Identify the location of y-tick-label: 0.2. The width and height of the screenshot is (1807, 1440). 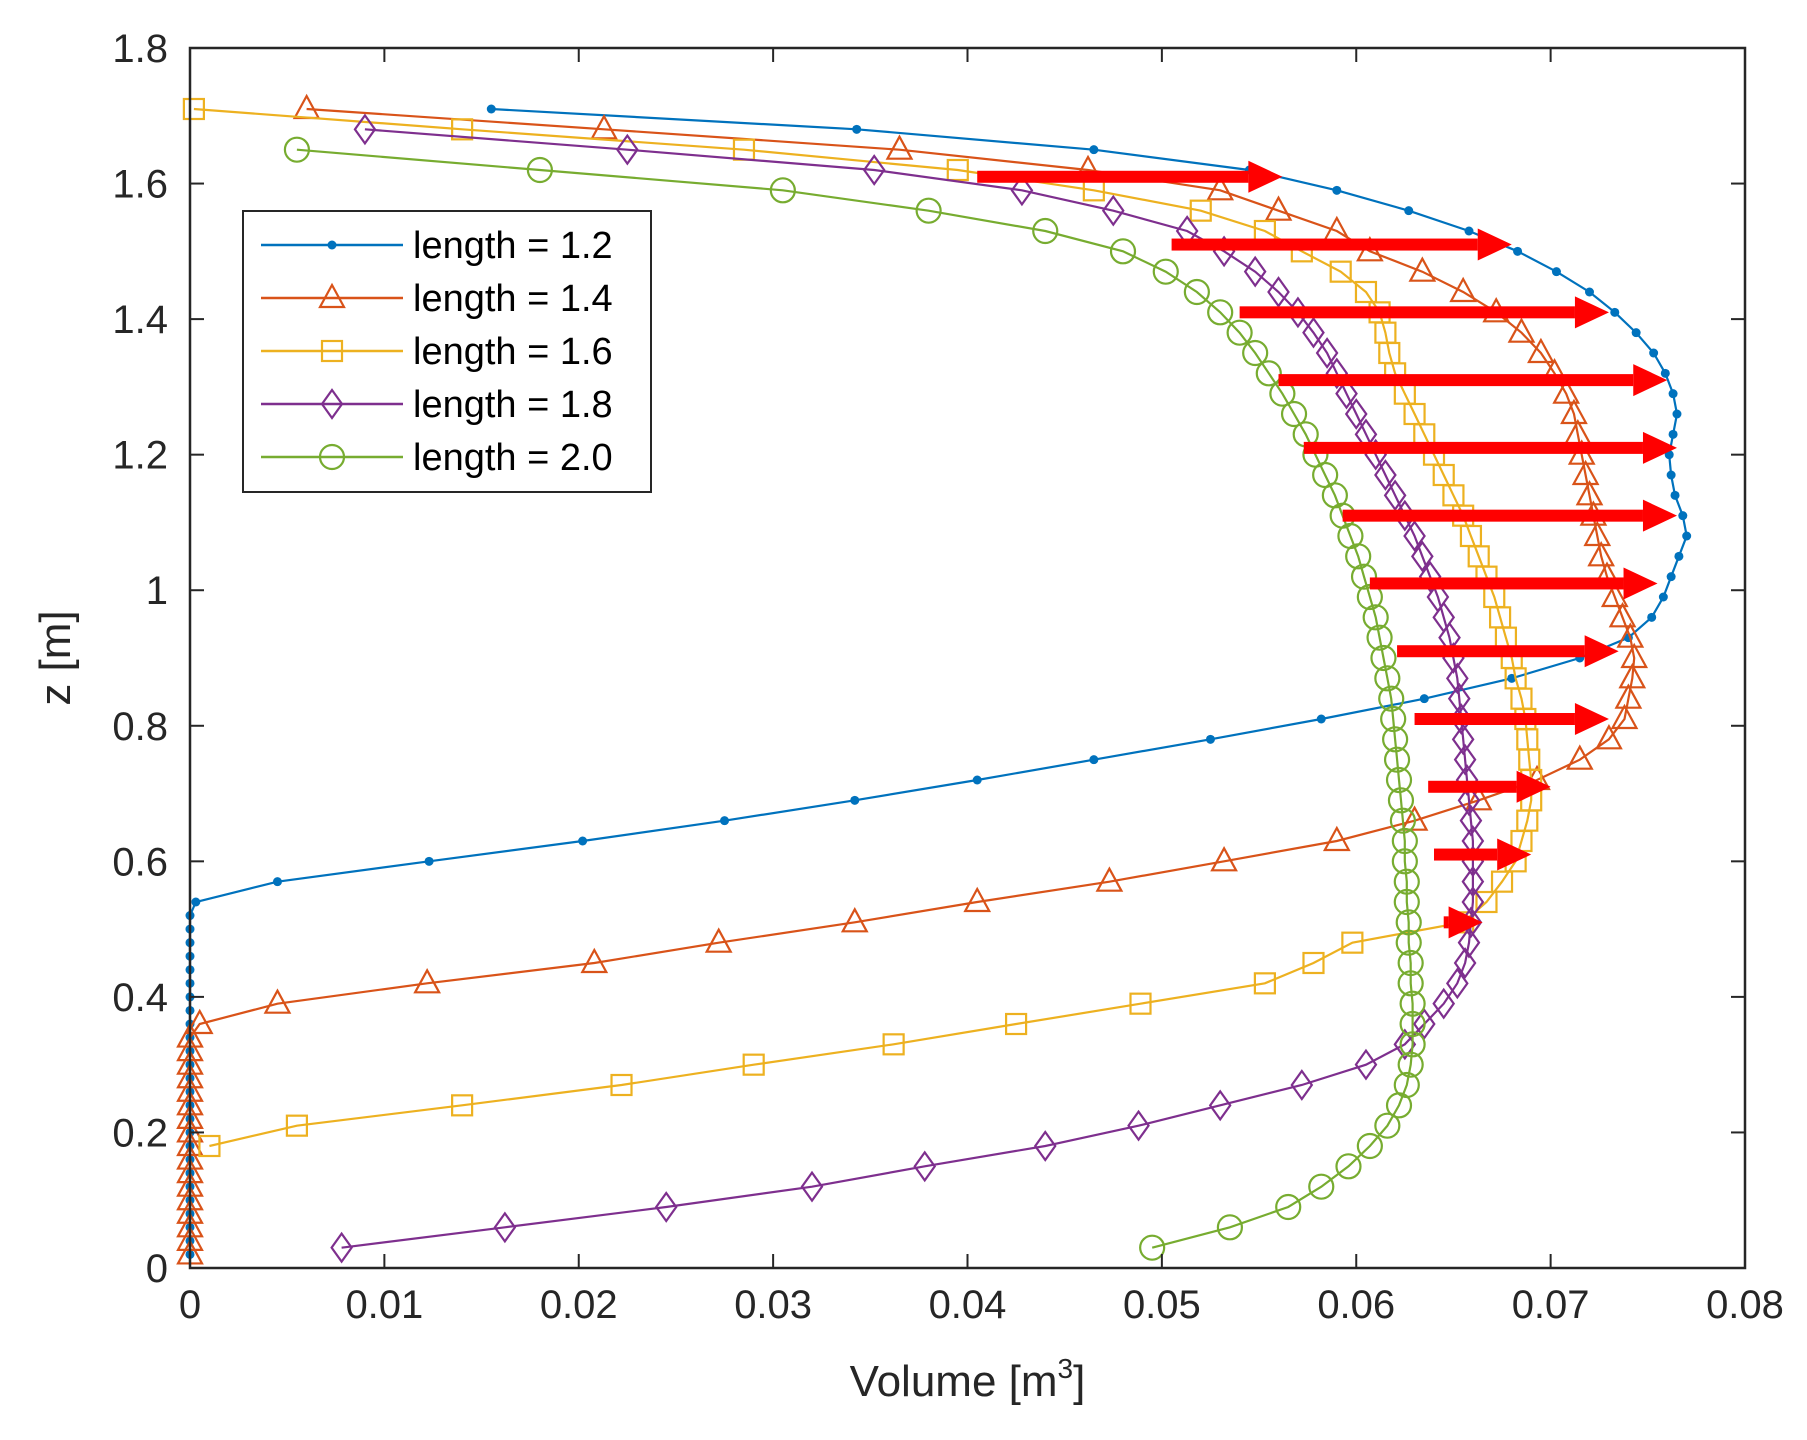
(140, 1133).